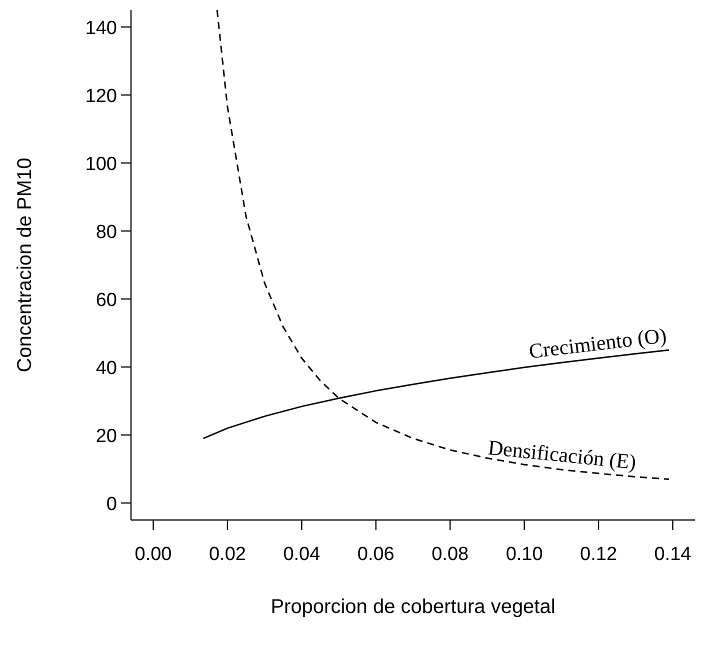  Describe the element at coordinates (375, 554) in the screenshot. I see `x-tick-label: 0.06` at that location.